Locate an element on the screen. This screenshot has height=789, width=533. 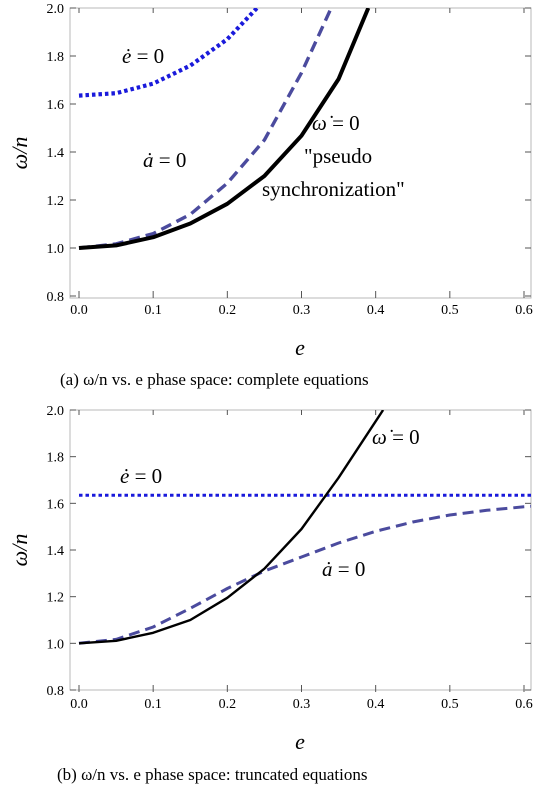
series-line-dotted is located at coordinates (168, 53).